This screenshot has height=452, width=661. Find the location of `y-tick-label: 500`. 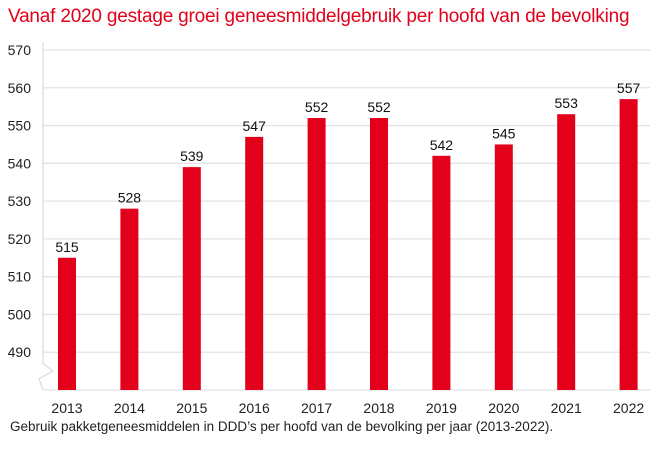

y-tick-label: 500 is located at coordinates (20, 314).